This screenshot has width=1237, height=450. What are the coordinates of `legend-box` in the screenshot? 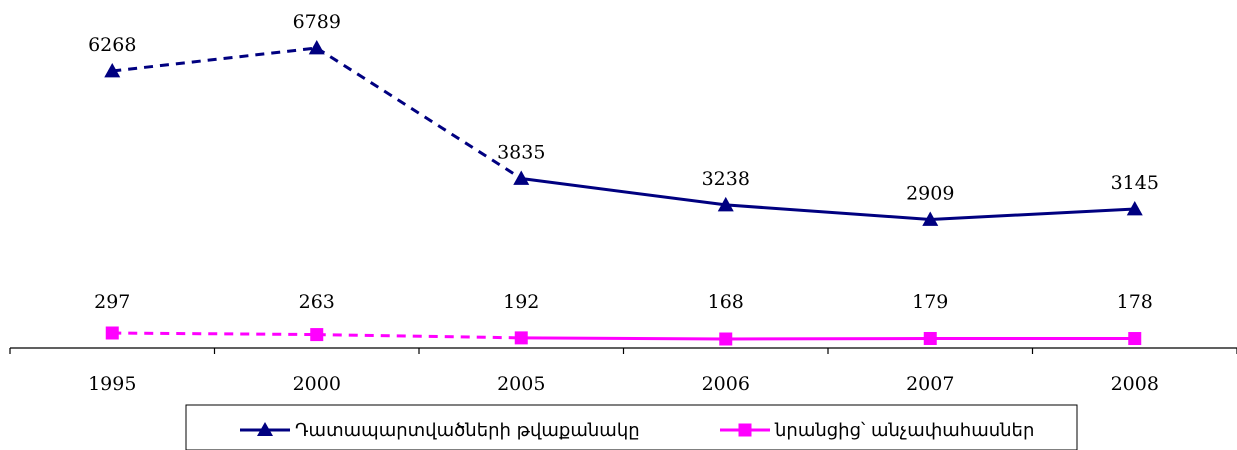 It's located at (631, 427).